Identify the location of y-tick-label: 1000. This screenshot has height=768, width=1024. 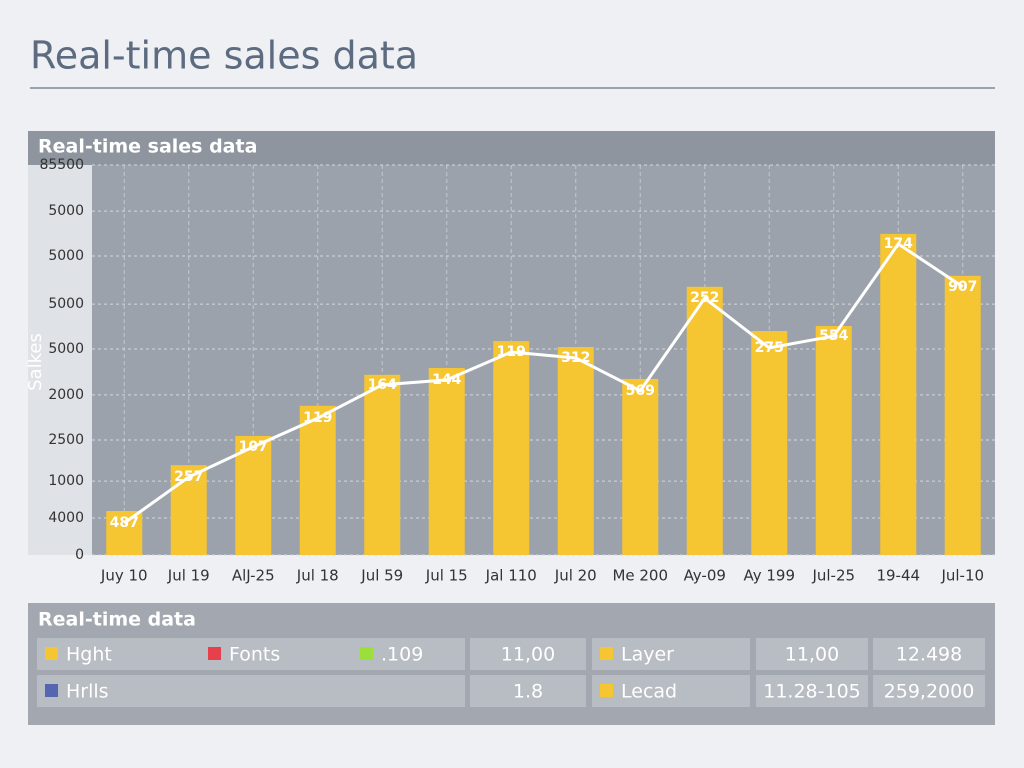
(66, 481).